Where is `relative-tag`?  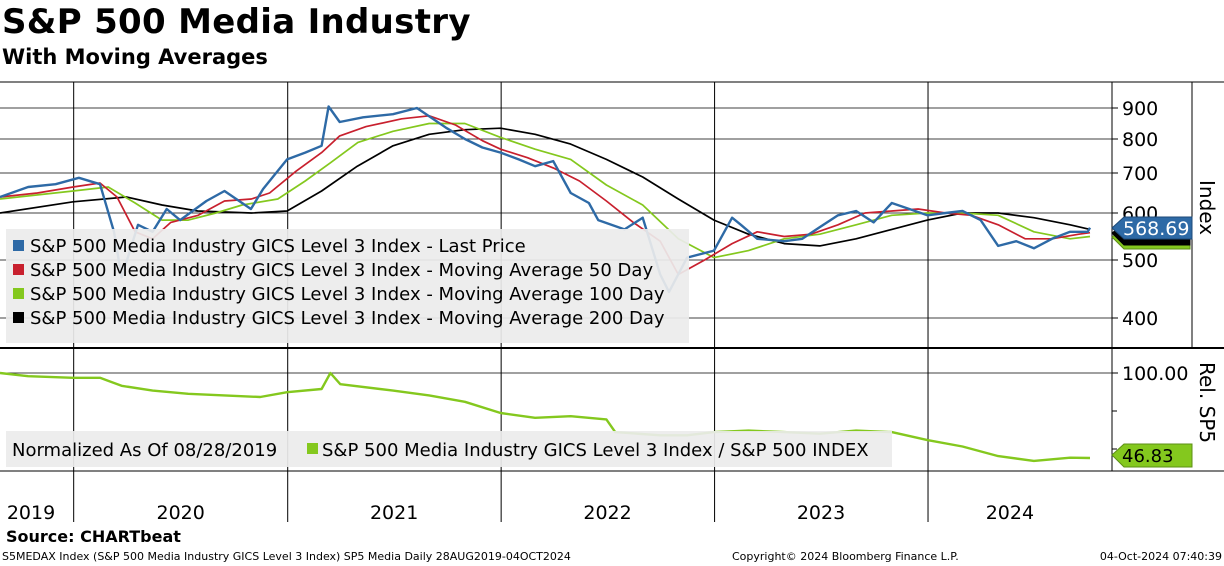 relative-tag is located at coordinates (1152, 455).